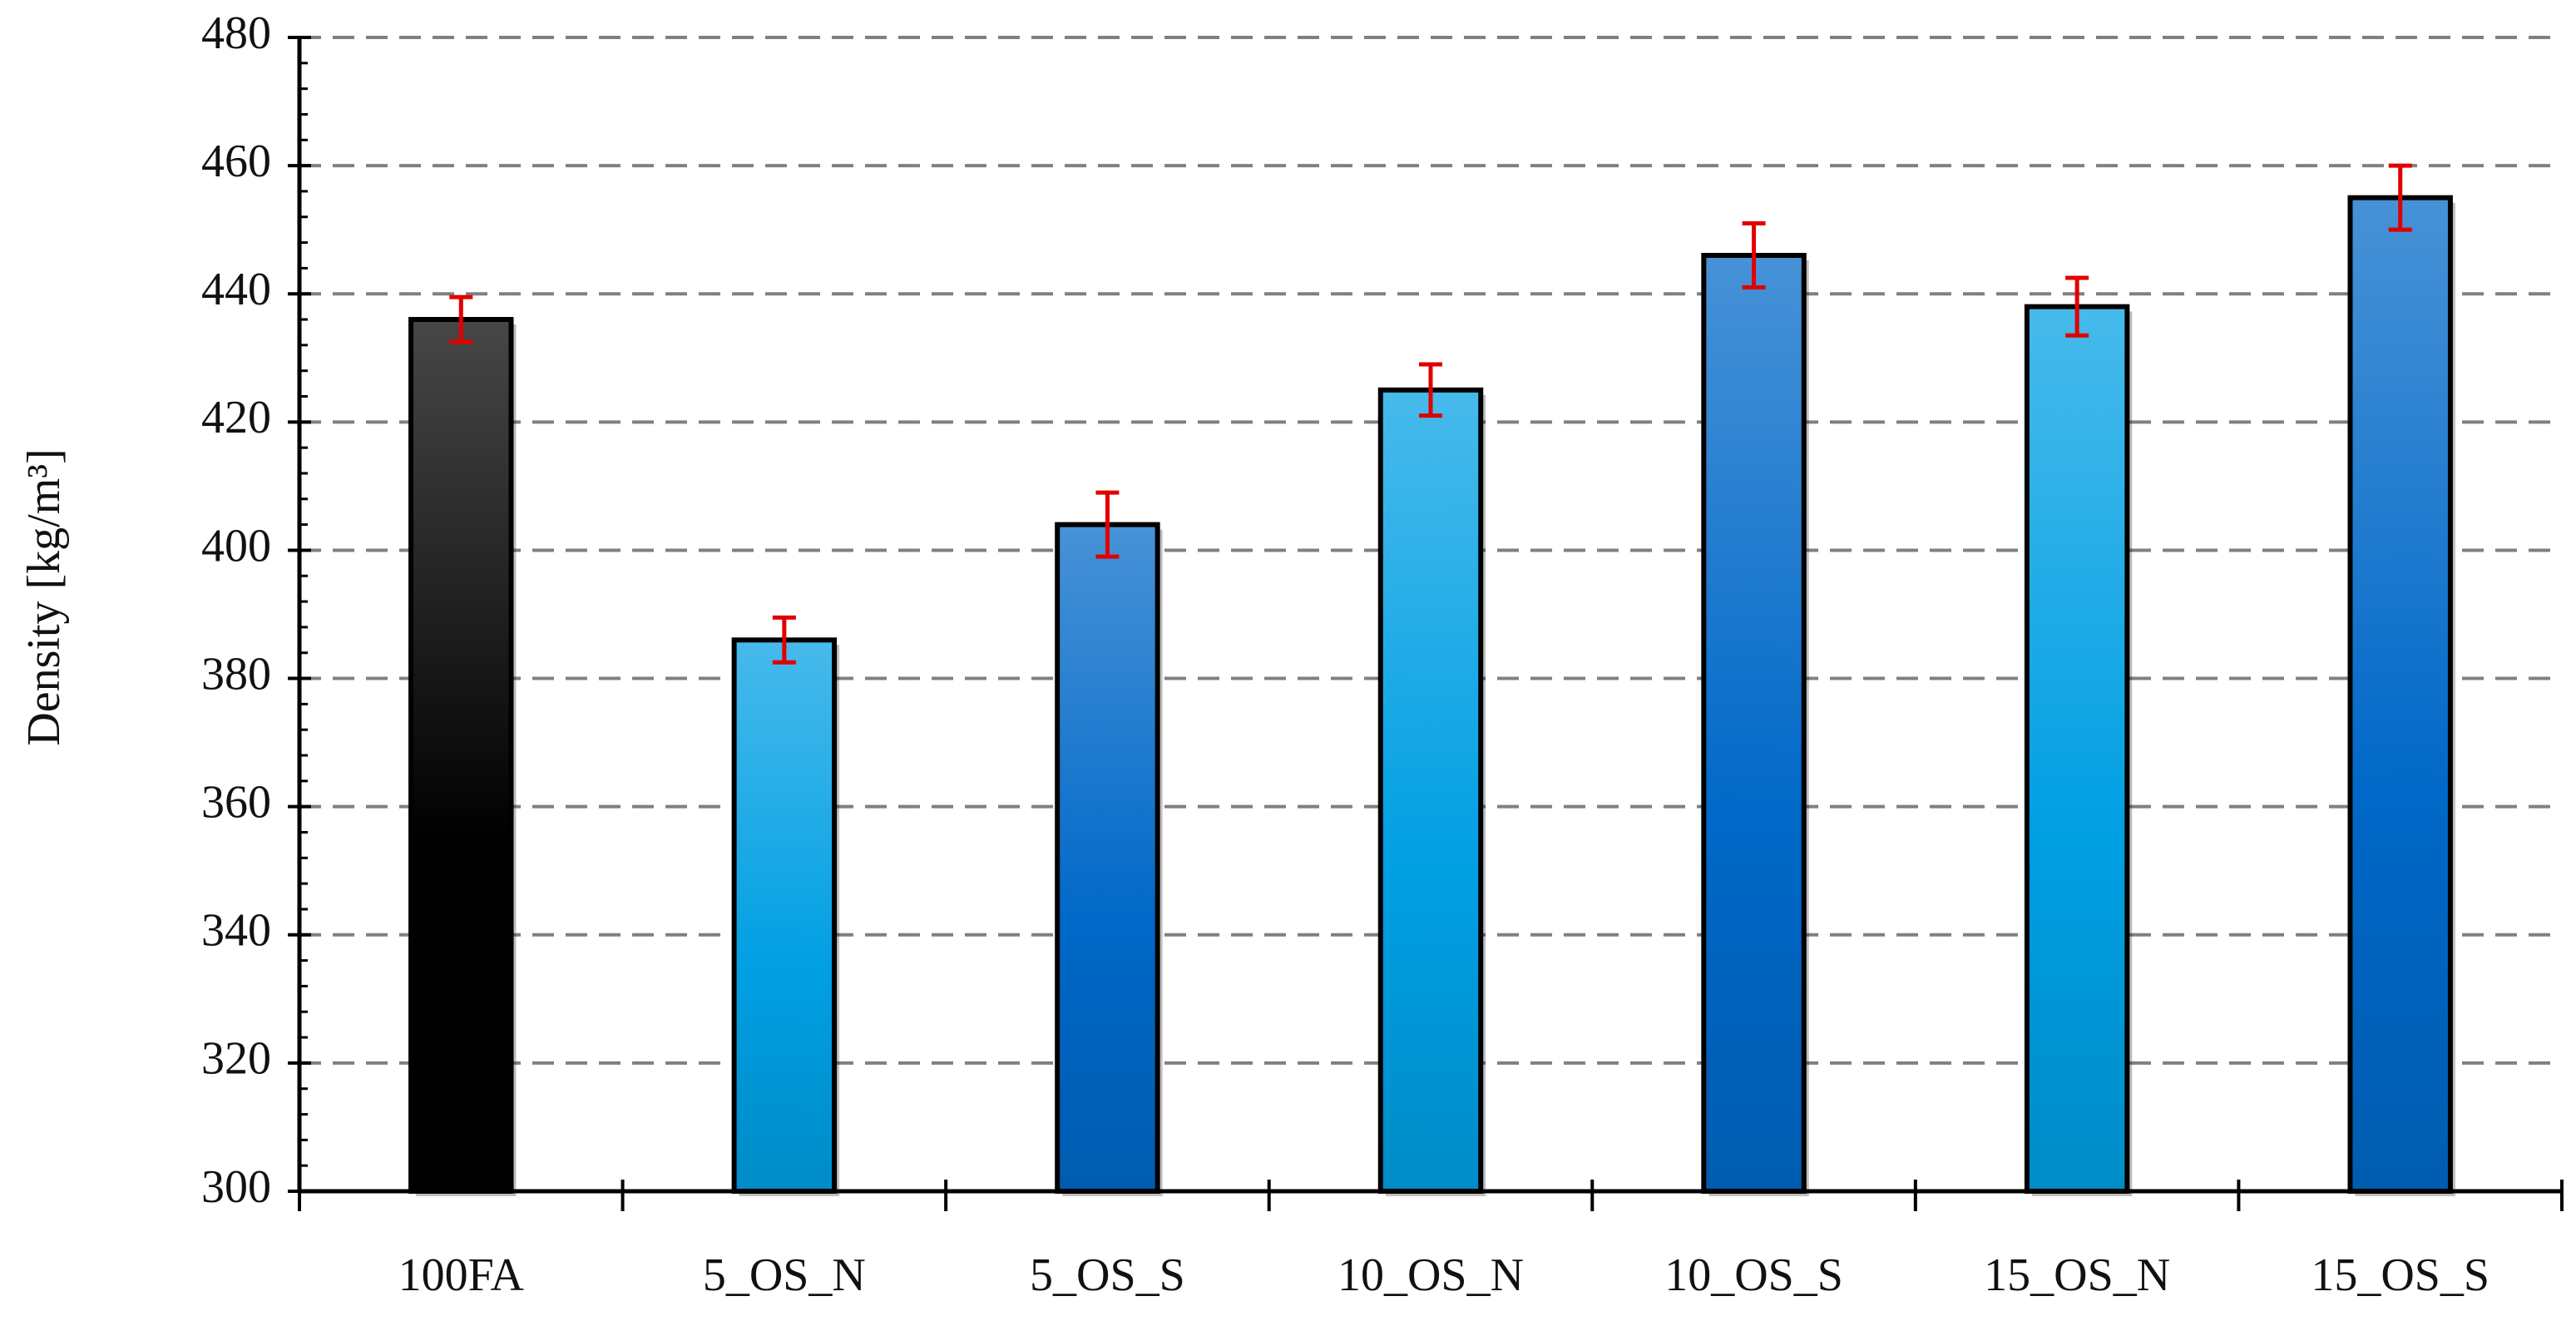  What do you see at coordinates (236, 289) in the screenshot?
I see `y-tick-label: 440` at bounding box center [236, 289].